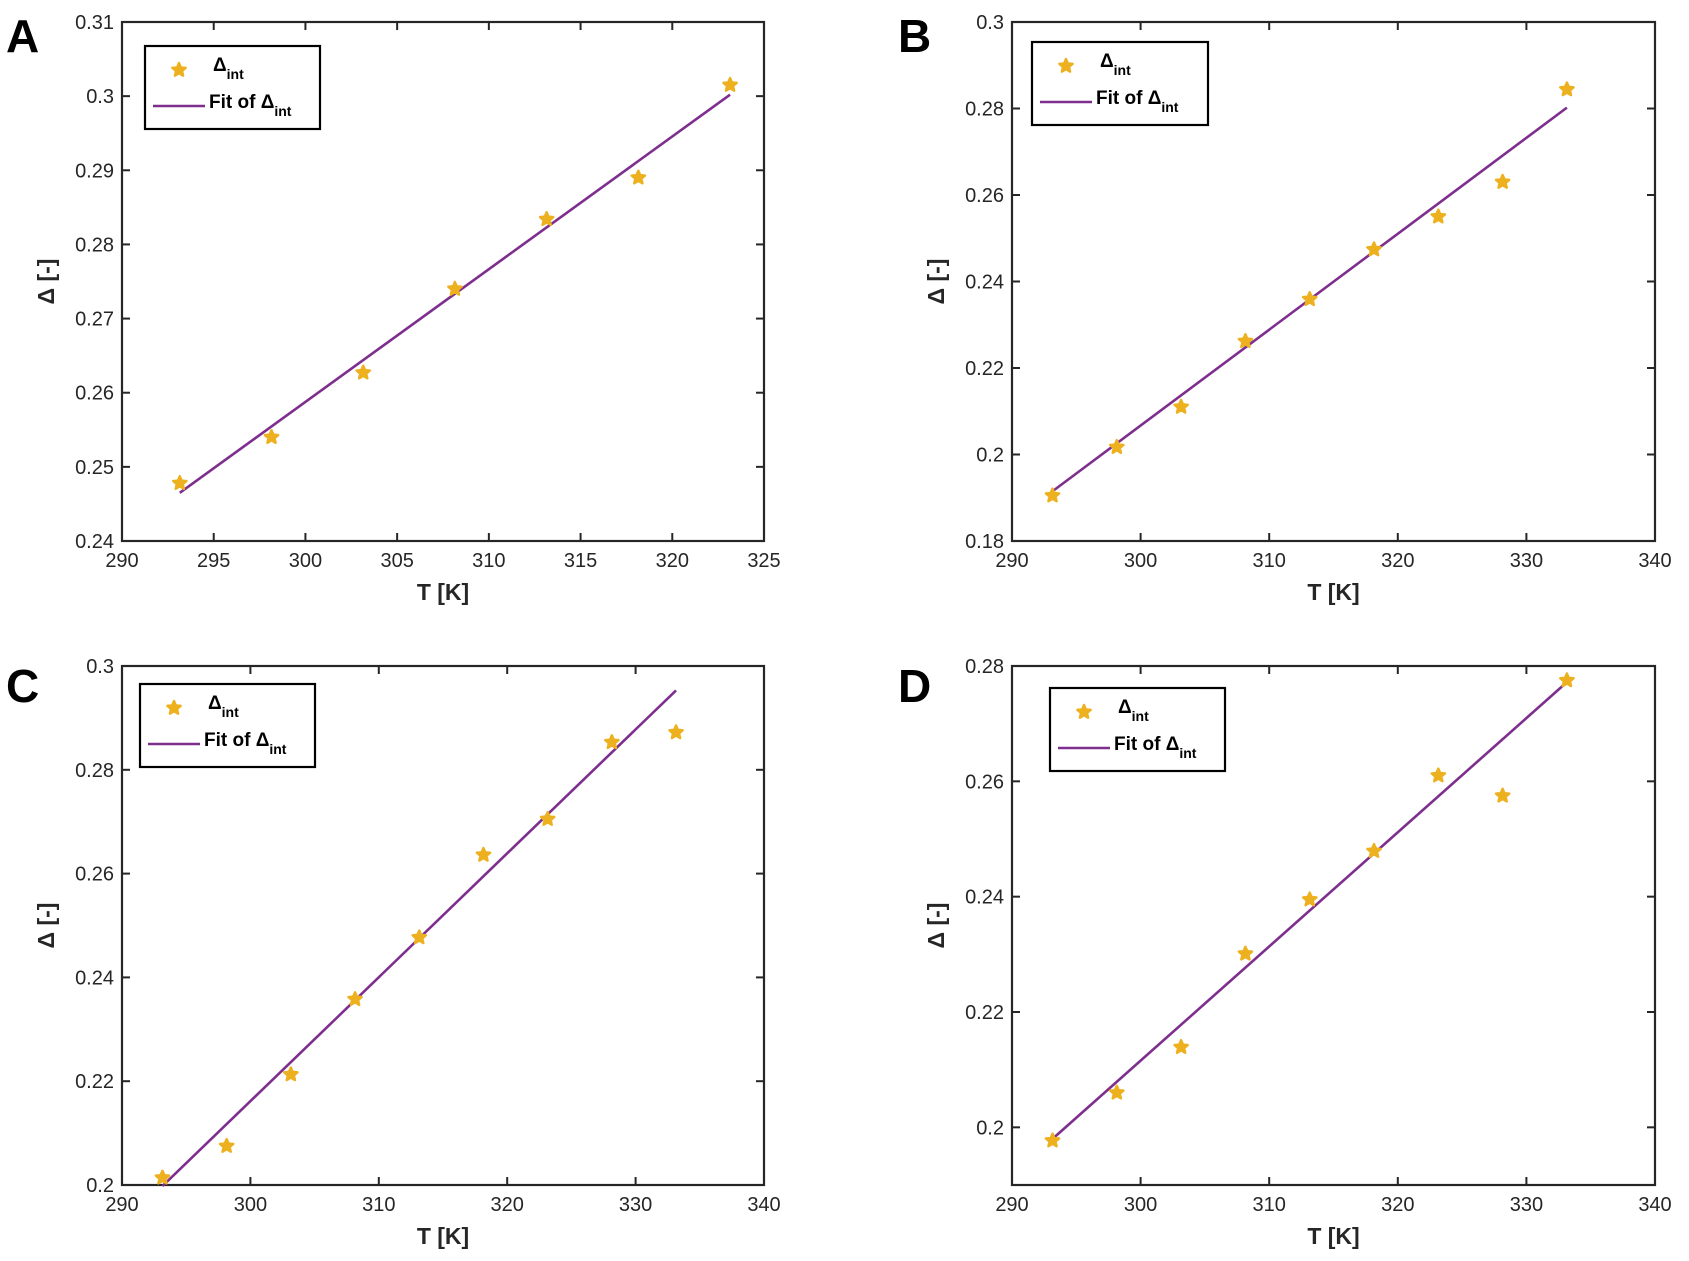 This screenshot has height=1261, width=1689. Describe the element at coordinates (94, 171) in the screenshot. I see `y-tick-label: 0.29` at that location.